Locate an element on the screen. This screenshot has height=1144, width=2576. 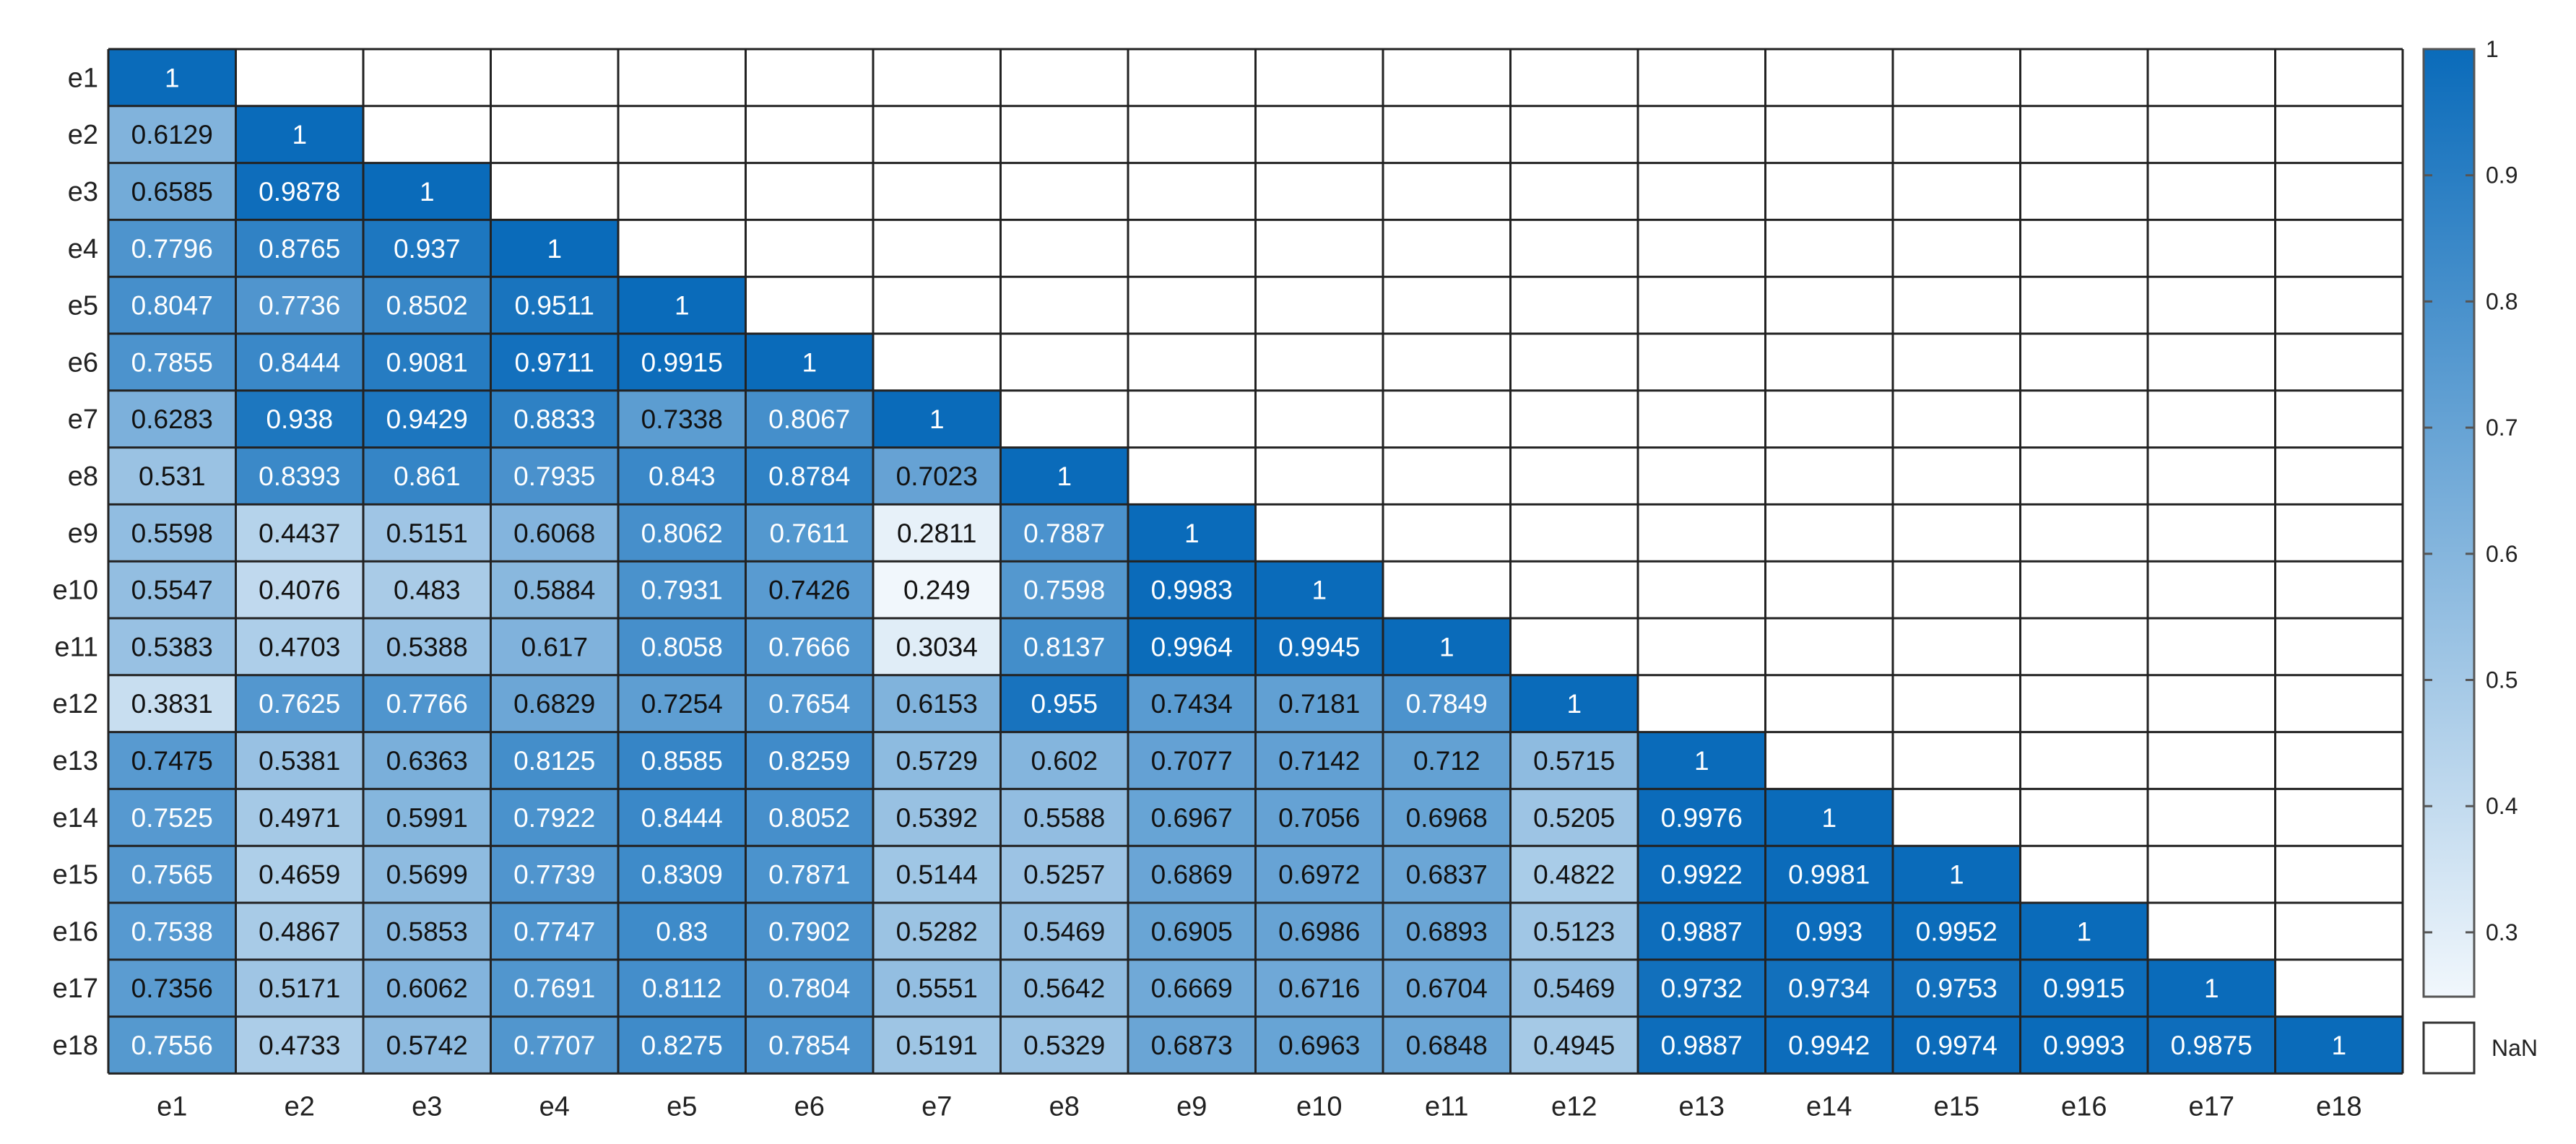
colorbar-gradient is located at coordinates (2449, 523).